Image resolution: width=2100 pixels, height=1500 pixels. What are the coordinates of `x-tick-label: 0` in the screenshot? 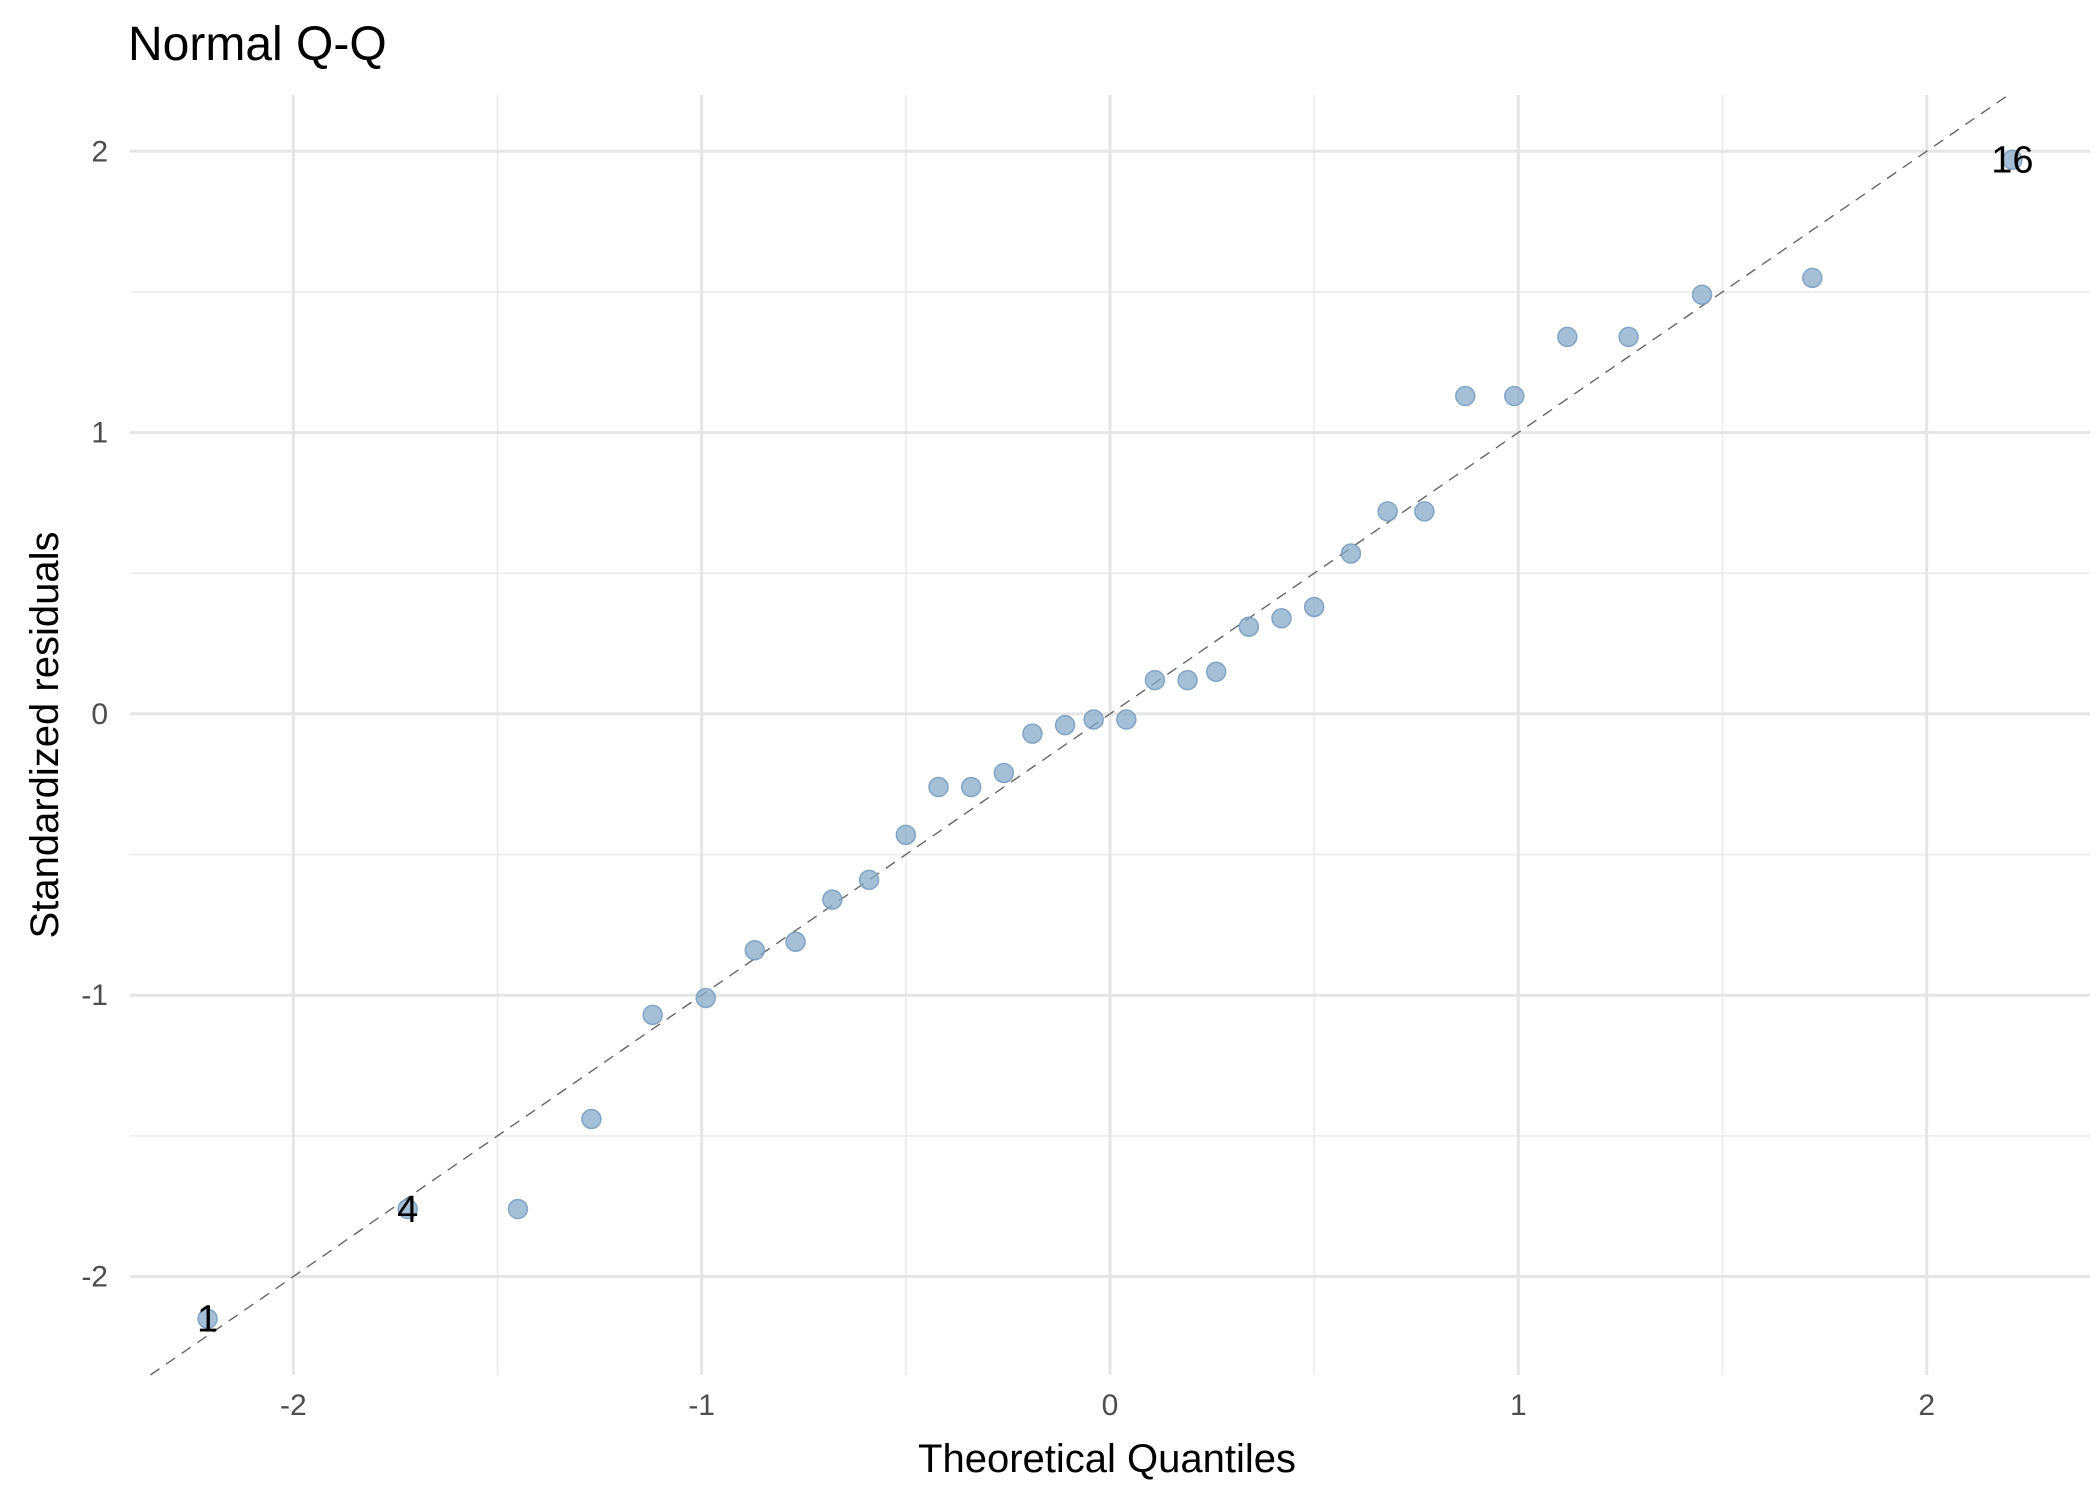 It's located at (1110, 1405).